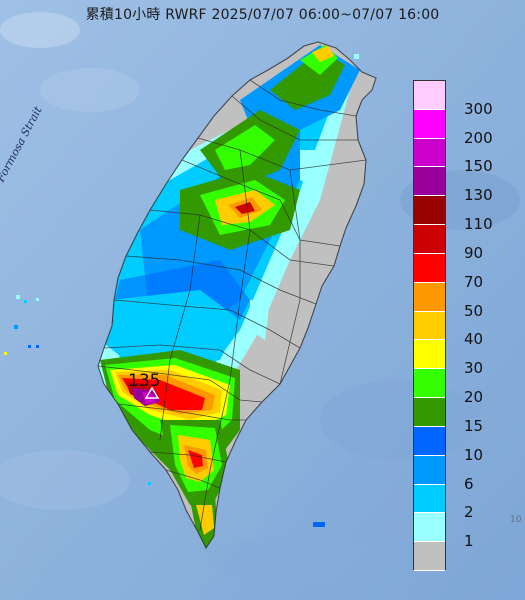 The image size is (525, 600). Describe the element at coordinates (474, 339) in the screenshot. I see `legend-label: 40` at that location.